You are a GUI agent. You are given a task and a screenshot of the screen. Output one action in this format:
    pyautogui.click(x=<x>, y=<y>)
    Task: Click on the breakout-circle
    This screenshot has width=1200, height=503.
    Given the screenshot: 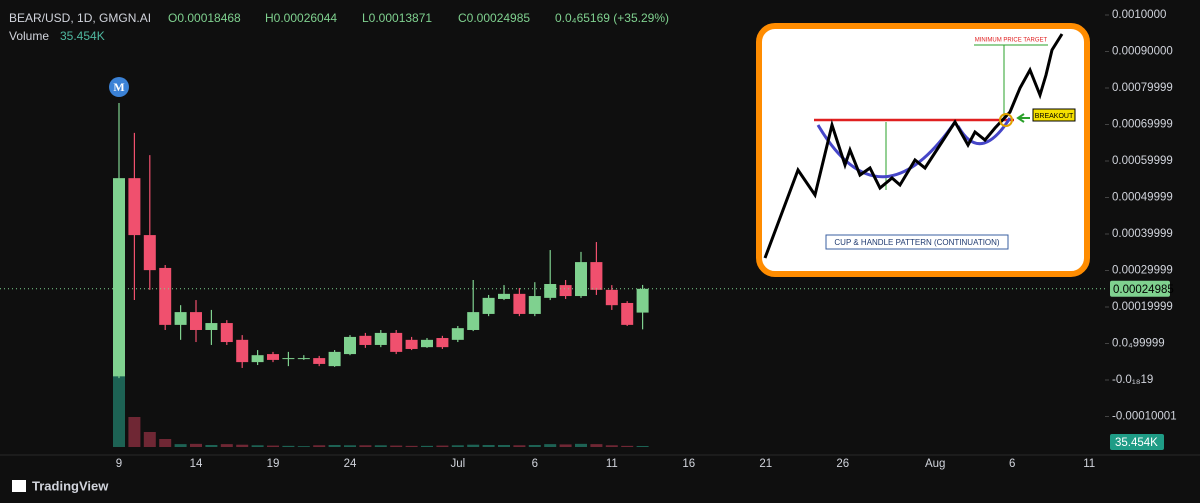 What is the action you would take?
    pyautogui.click(x=1006, y=120)
    